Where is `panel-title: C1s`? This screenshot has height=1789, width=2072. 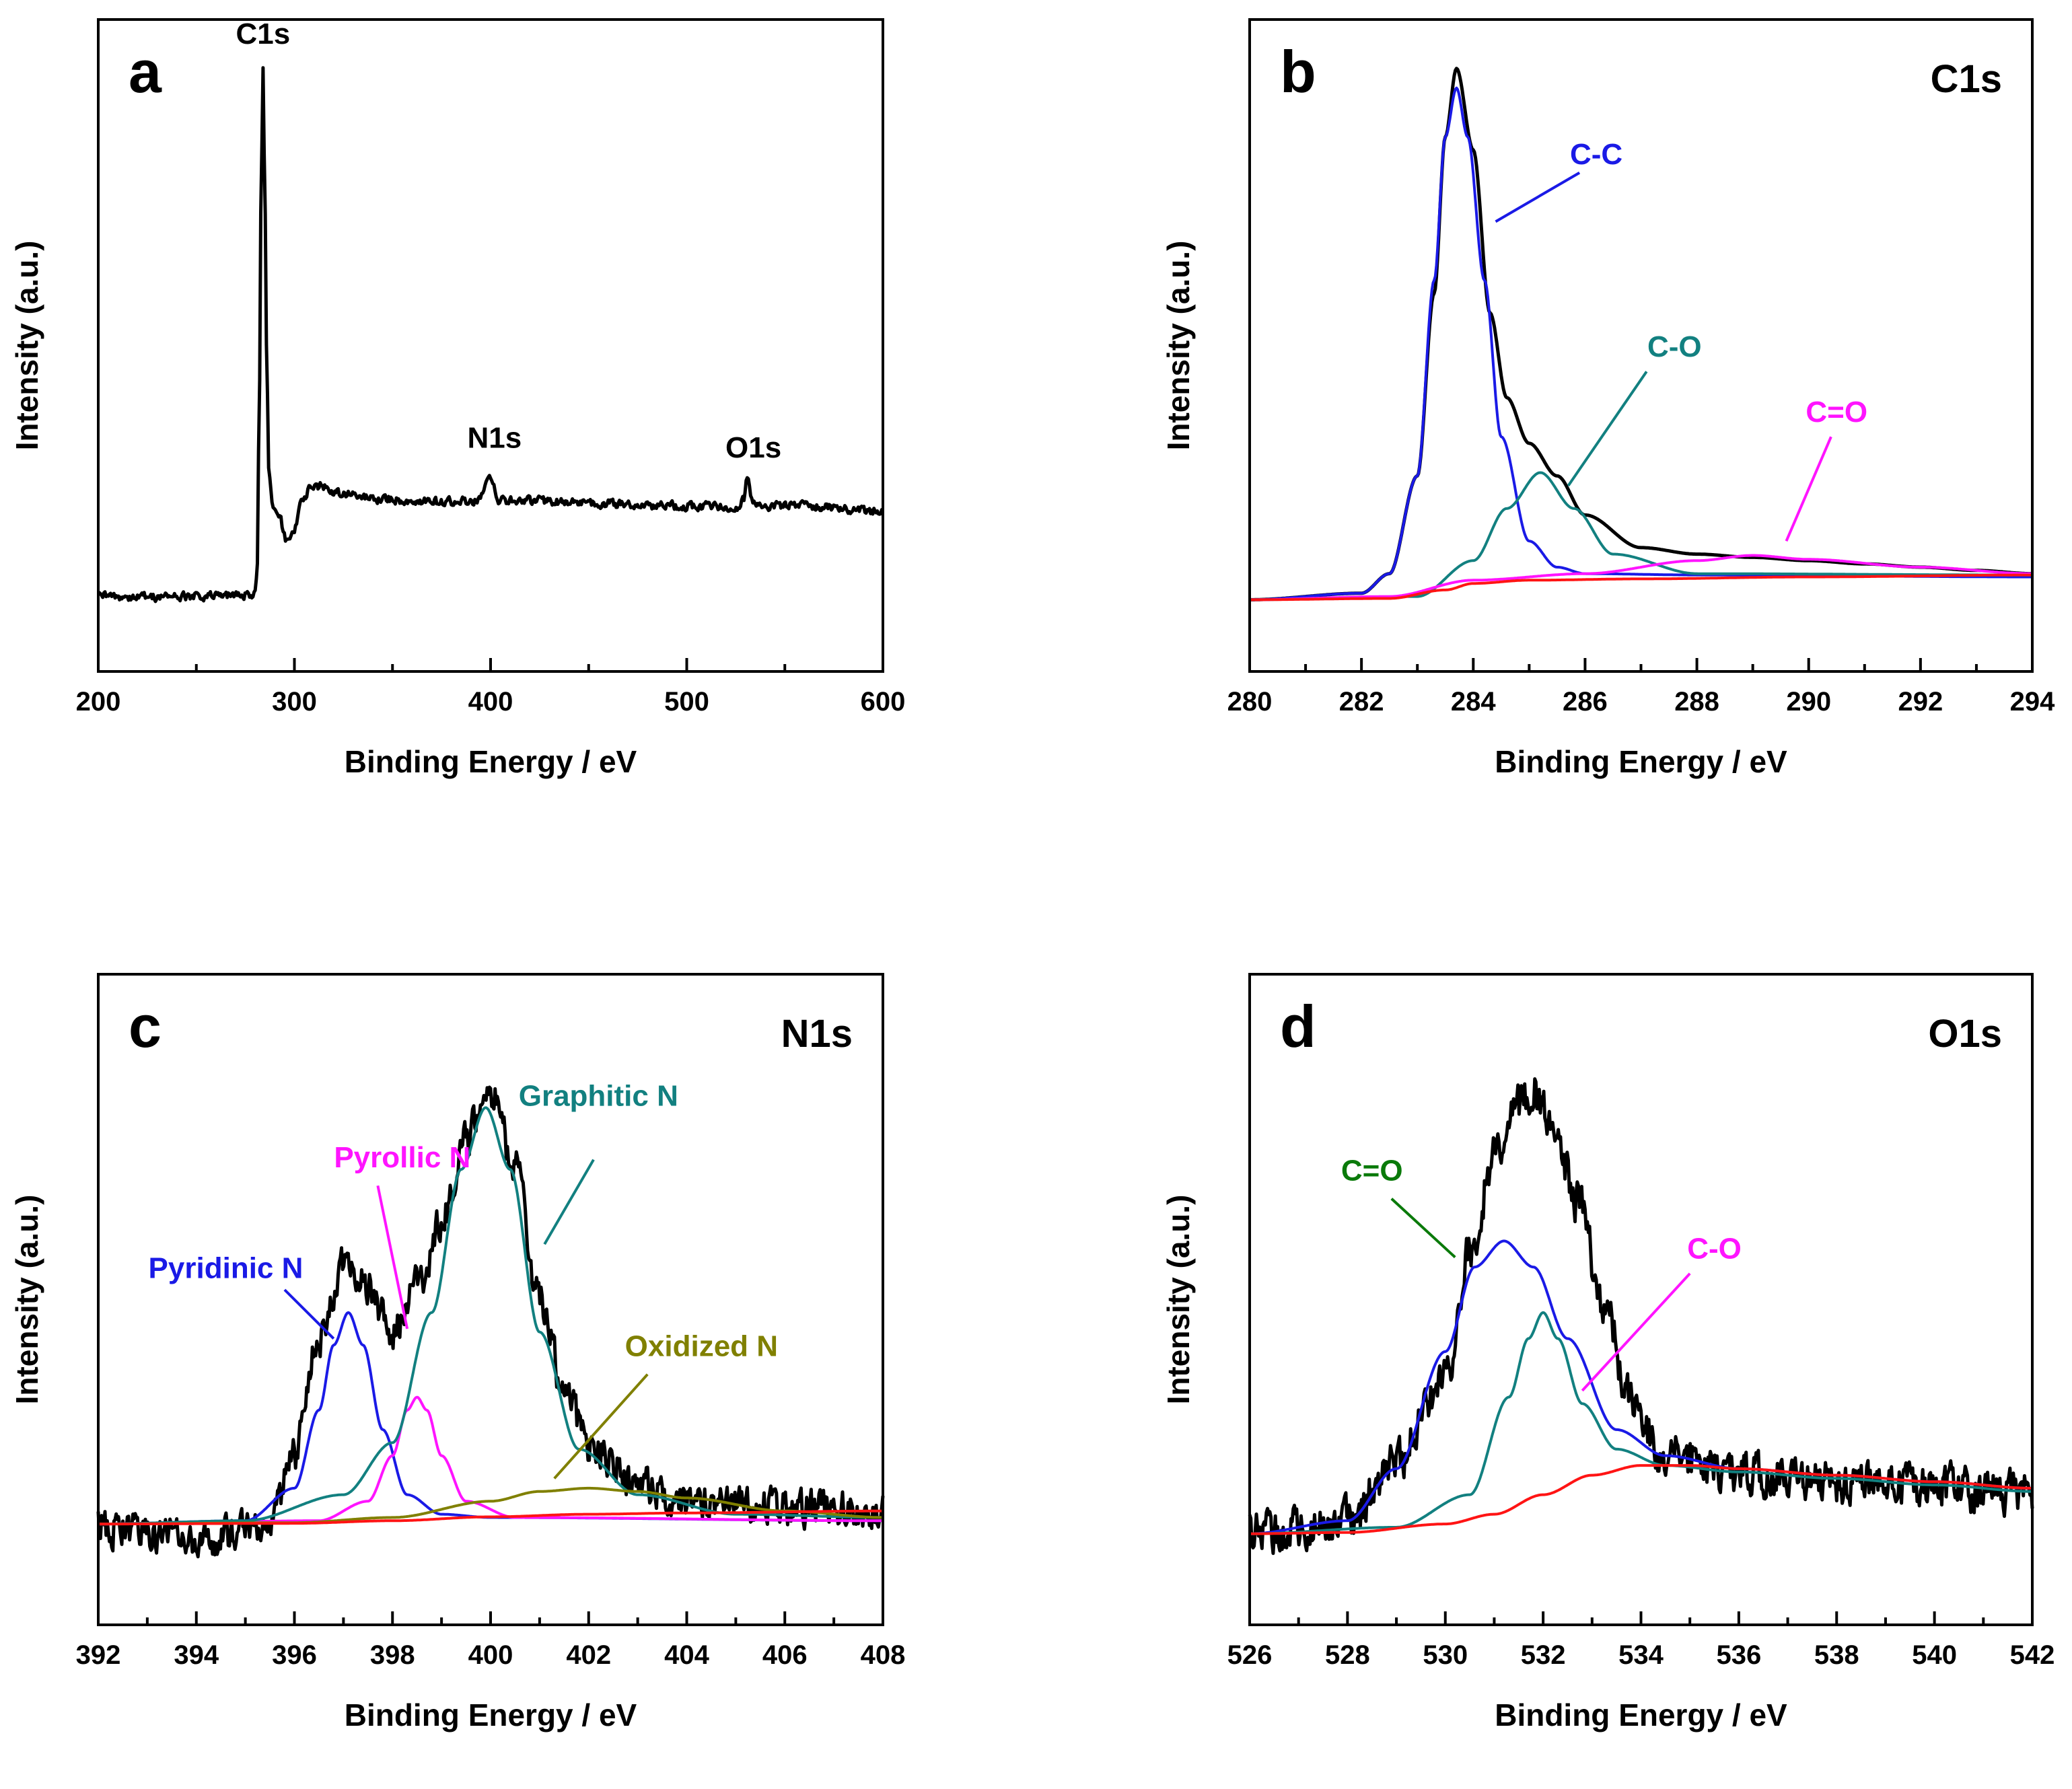 panel-title: C1s is located at coordinates (1966, 79).